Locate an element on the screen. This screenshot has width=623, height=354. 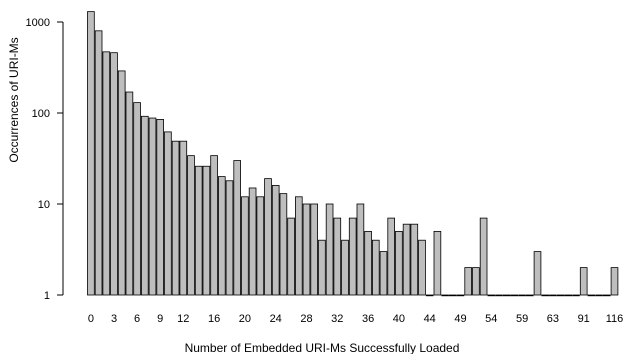
x-tick-label: 3 is located at coordinates (114, 319).